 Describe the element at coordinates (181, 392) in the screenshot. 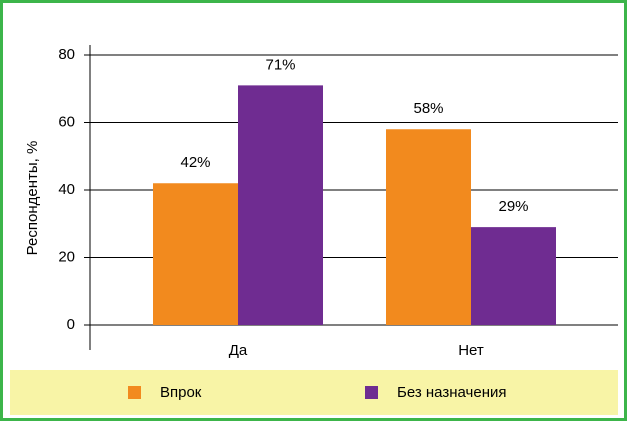

I see `legend-label: Впрок` at that location.